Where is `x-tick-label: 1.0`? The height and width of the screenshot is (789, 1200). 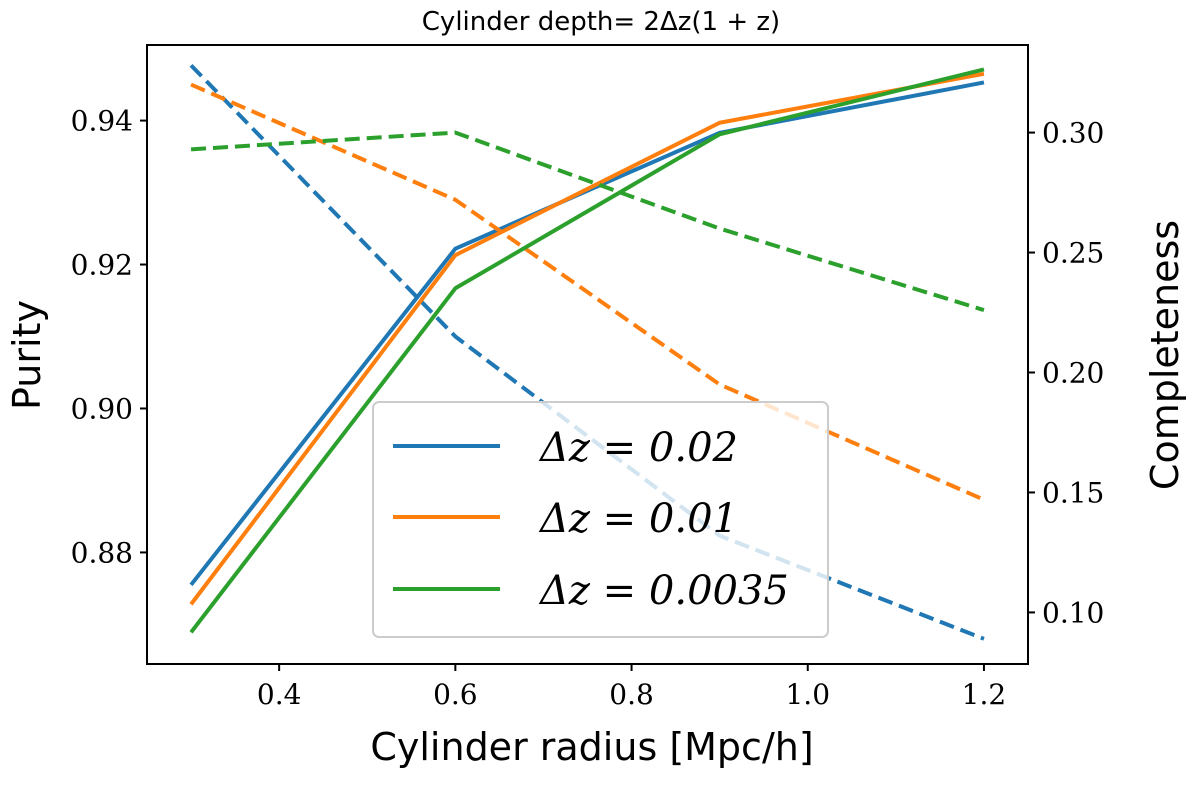 x-tick-label: 1.0 is located at coordinates (807, 694).